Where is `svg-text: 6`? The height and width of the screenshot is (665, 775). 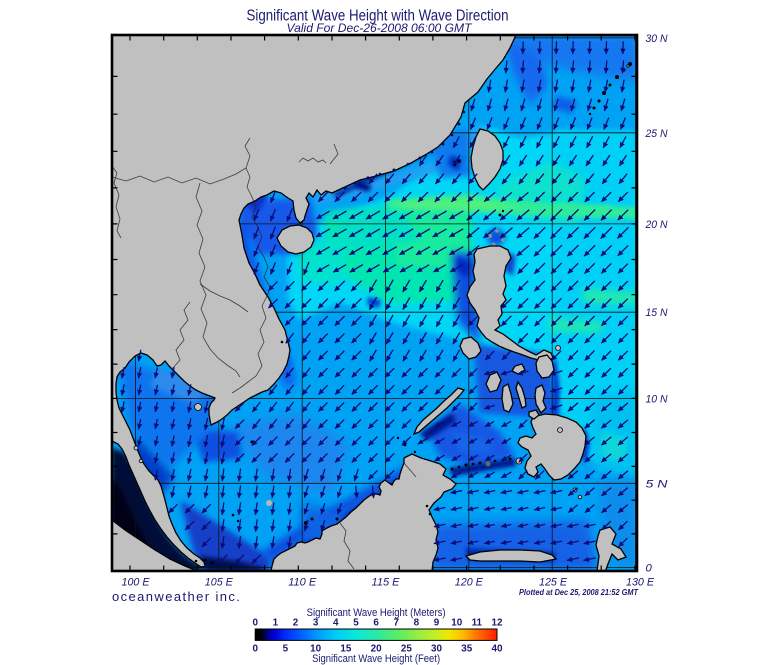 svg-text: 6 is located at coordinates (376, 623).